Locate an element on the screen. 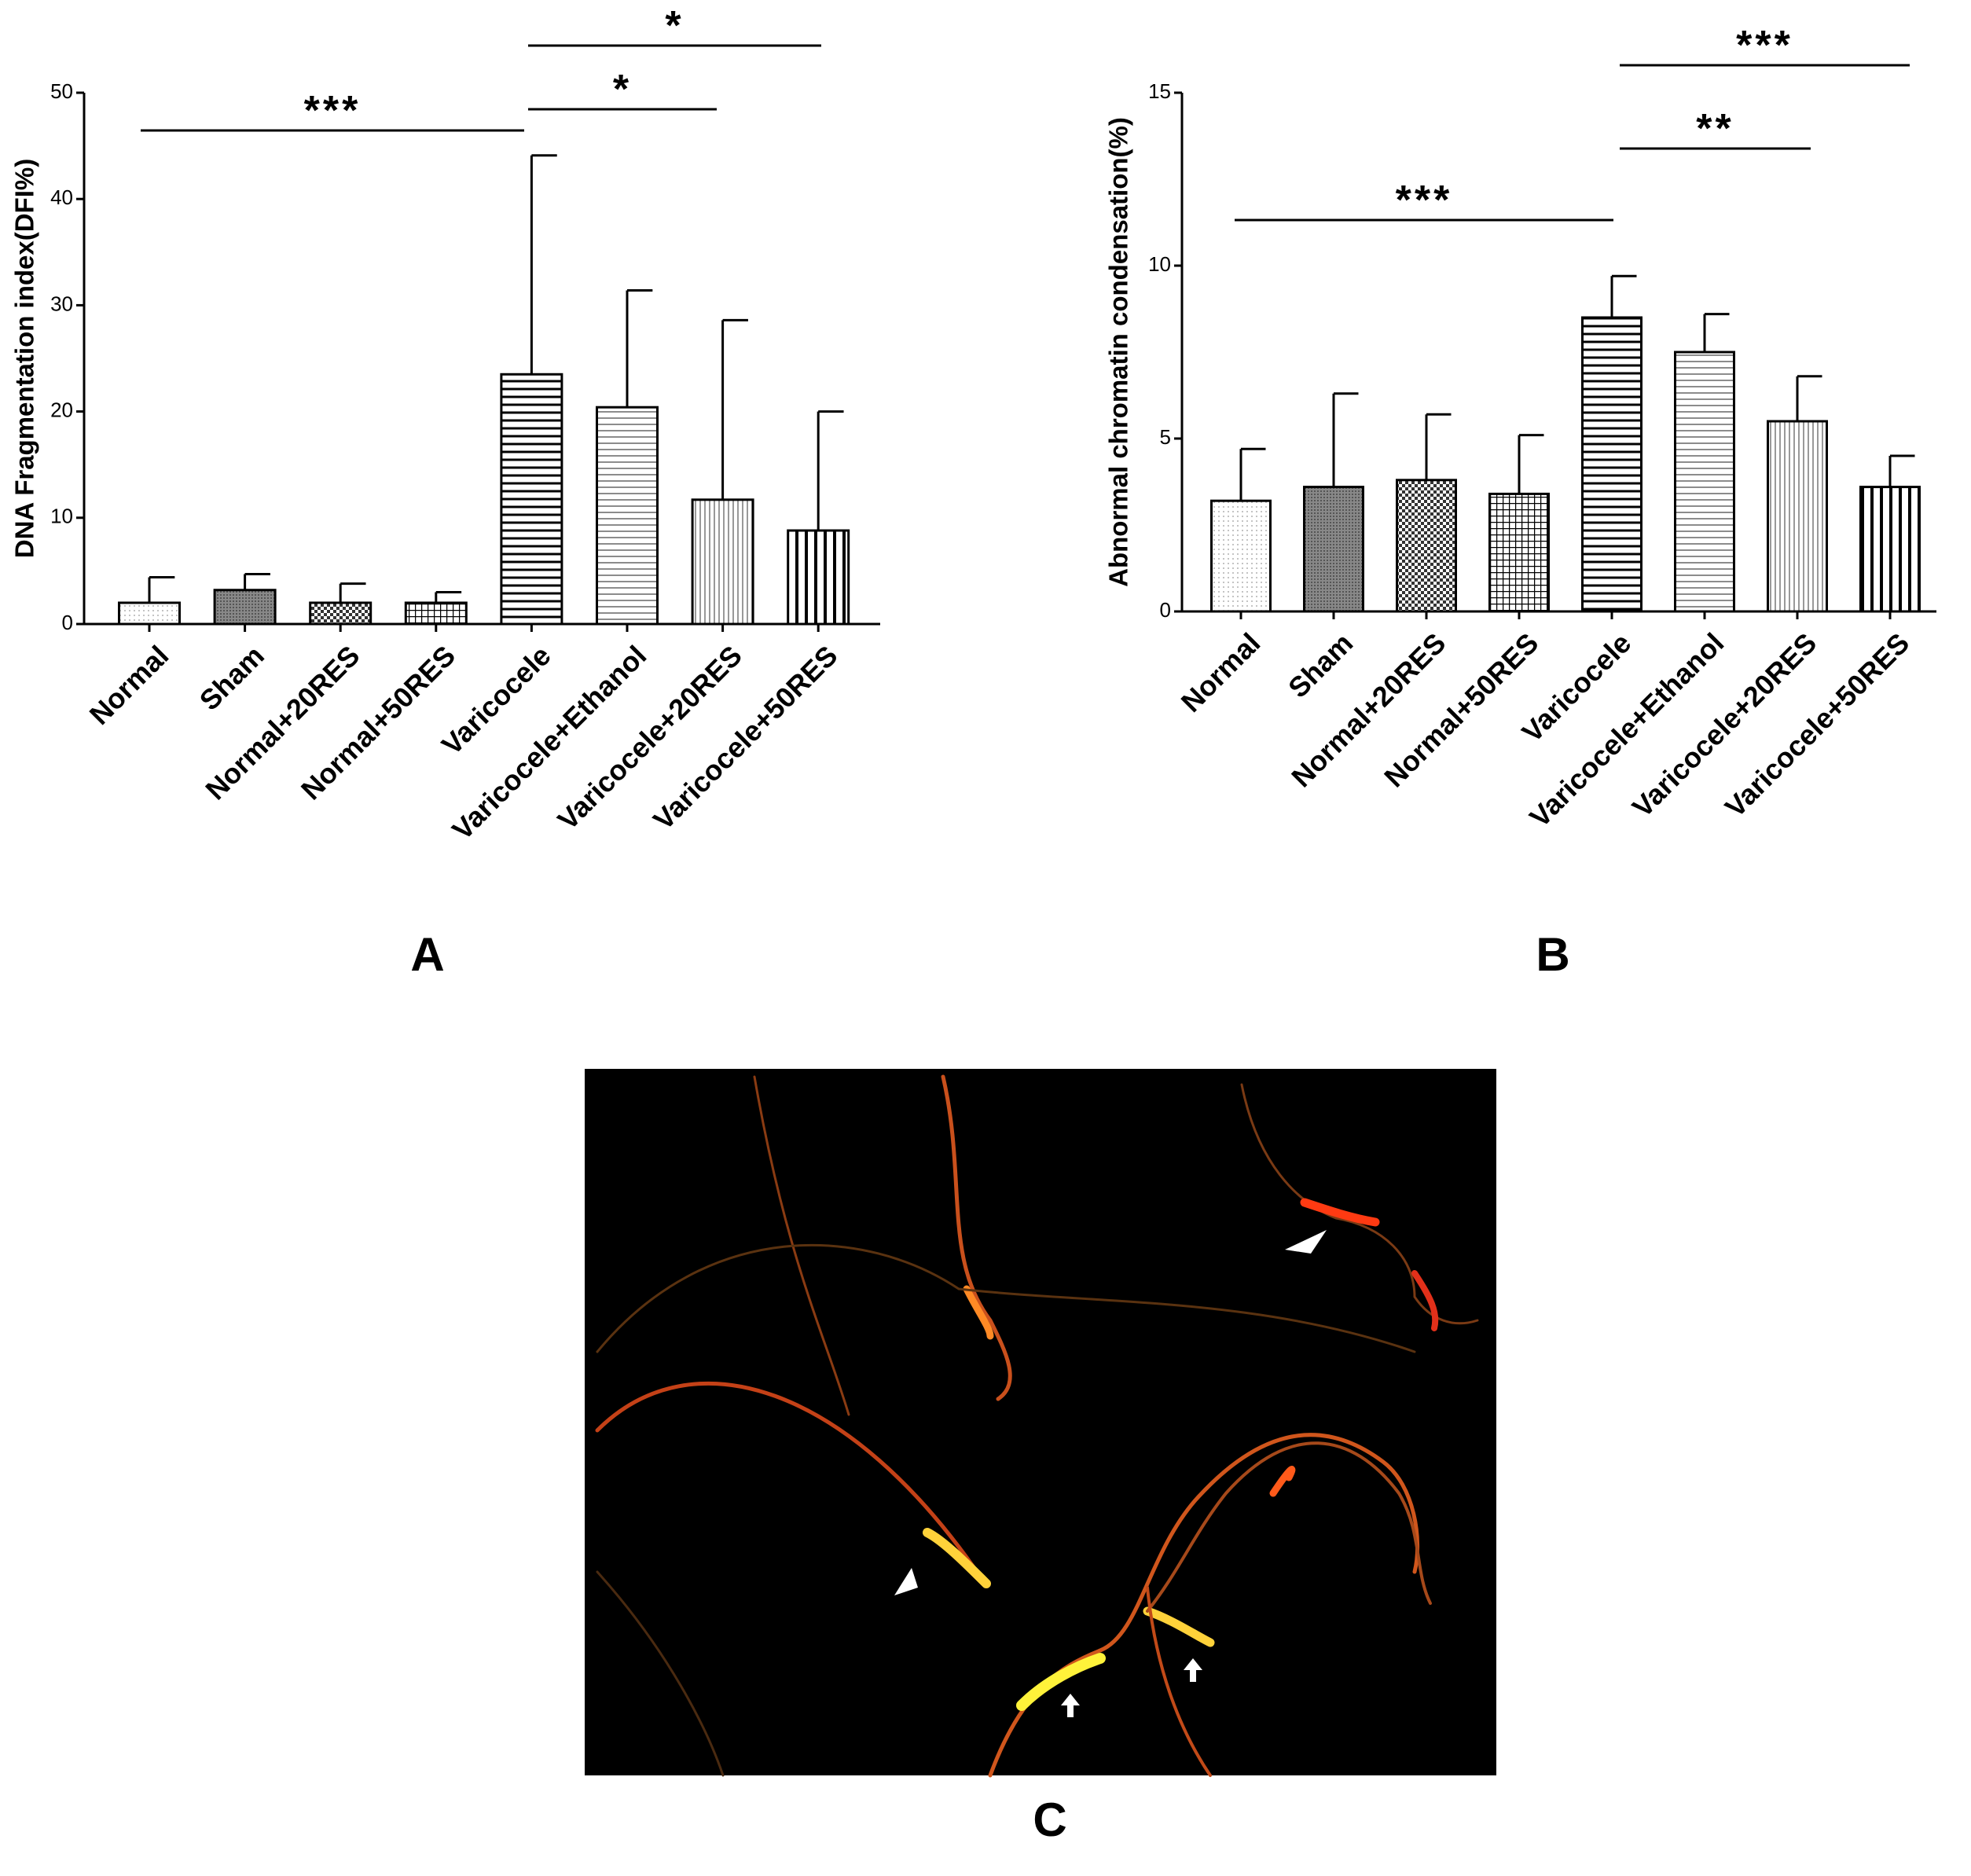 The width and height of the screenshot is (1971, 1876). significance-label: ** is located at coordinates (1715, 129).